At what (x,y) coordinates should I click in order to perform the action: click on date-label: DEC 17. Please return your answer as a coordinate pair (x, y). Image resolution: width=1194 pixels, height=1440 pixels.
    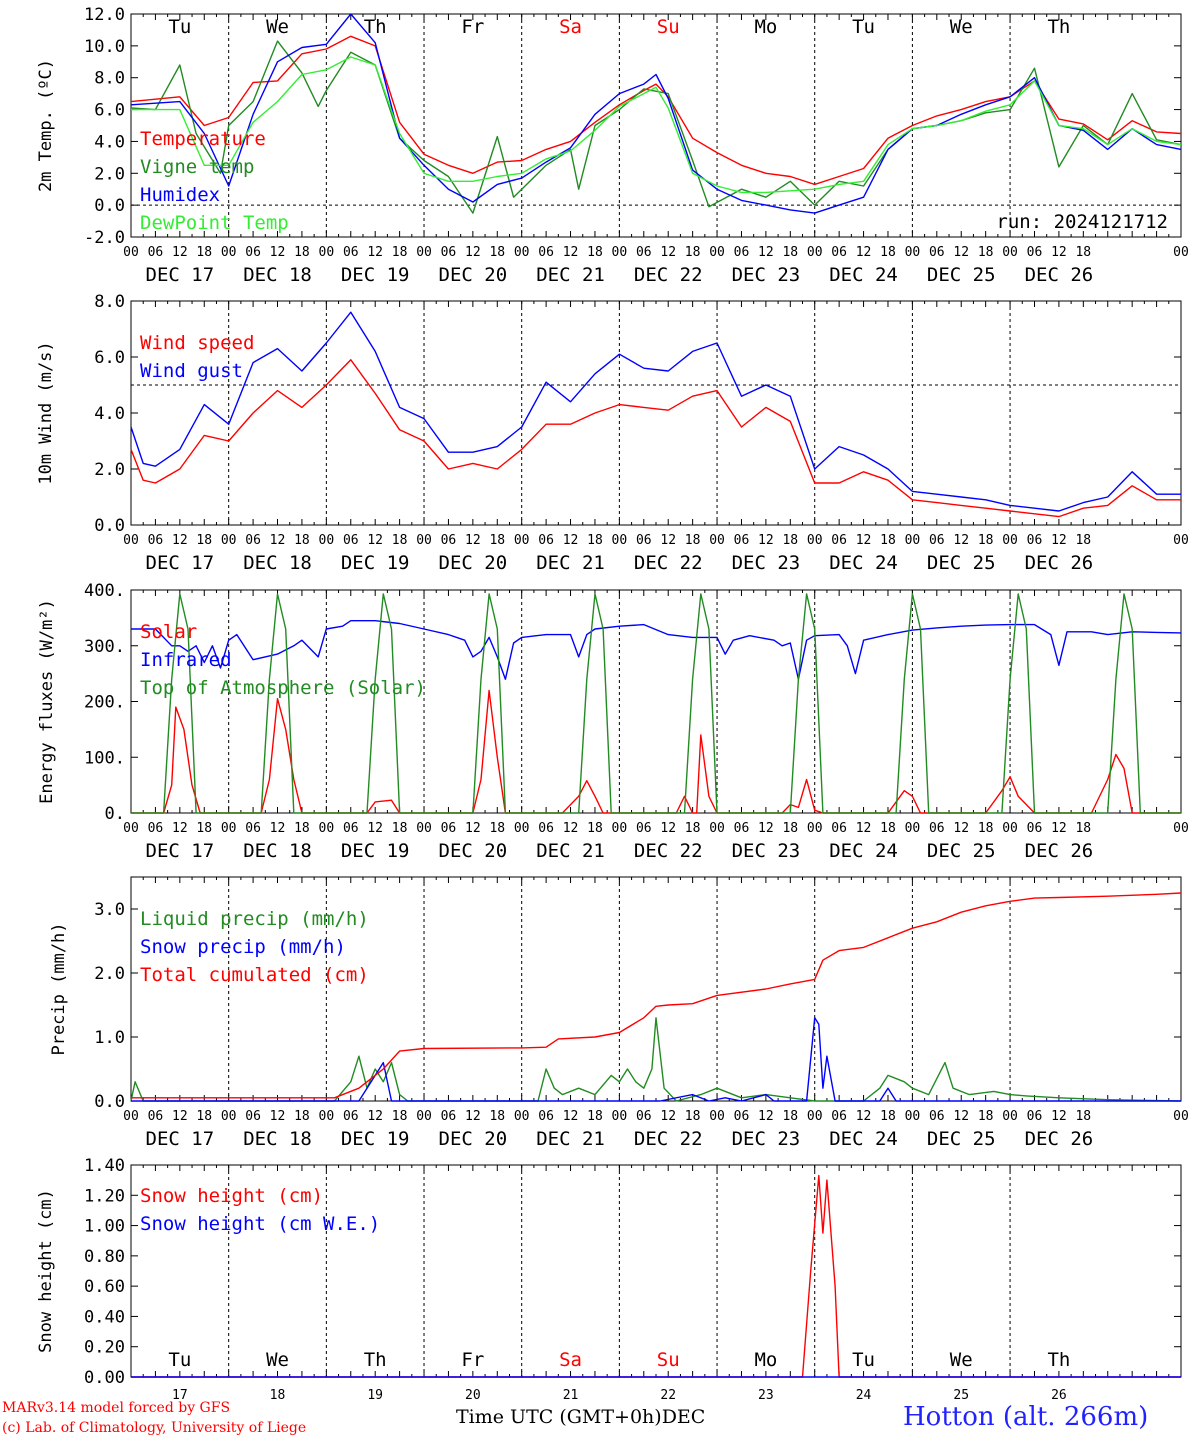
    Looking at the image, I should click on (180, 275).